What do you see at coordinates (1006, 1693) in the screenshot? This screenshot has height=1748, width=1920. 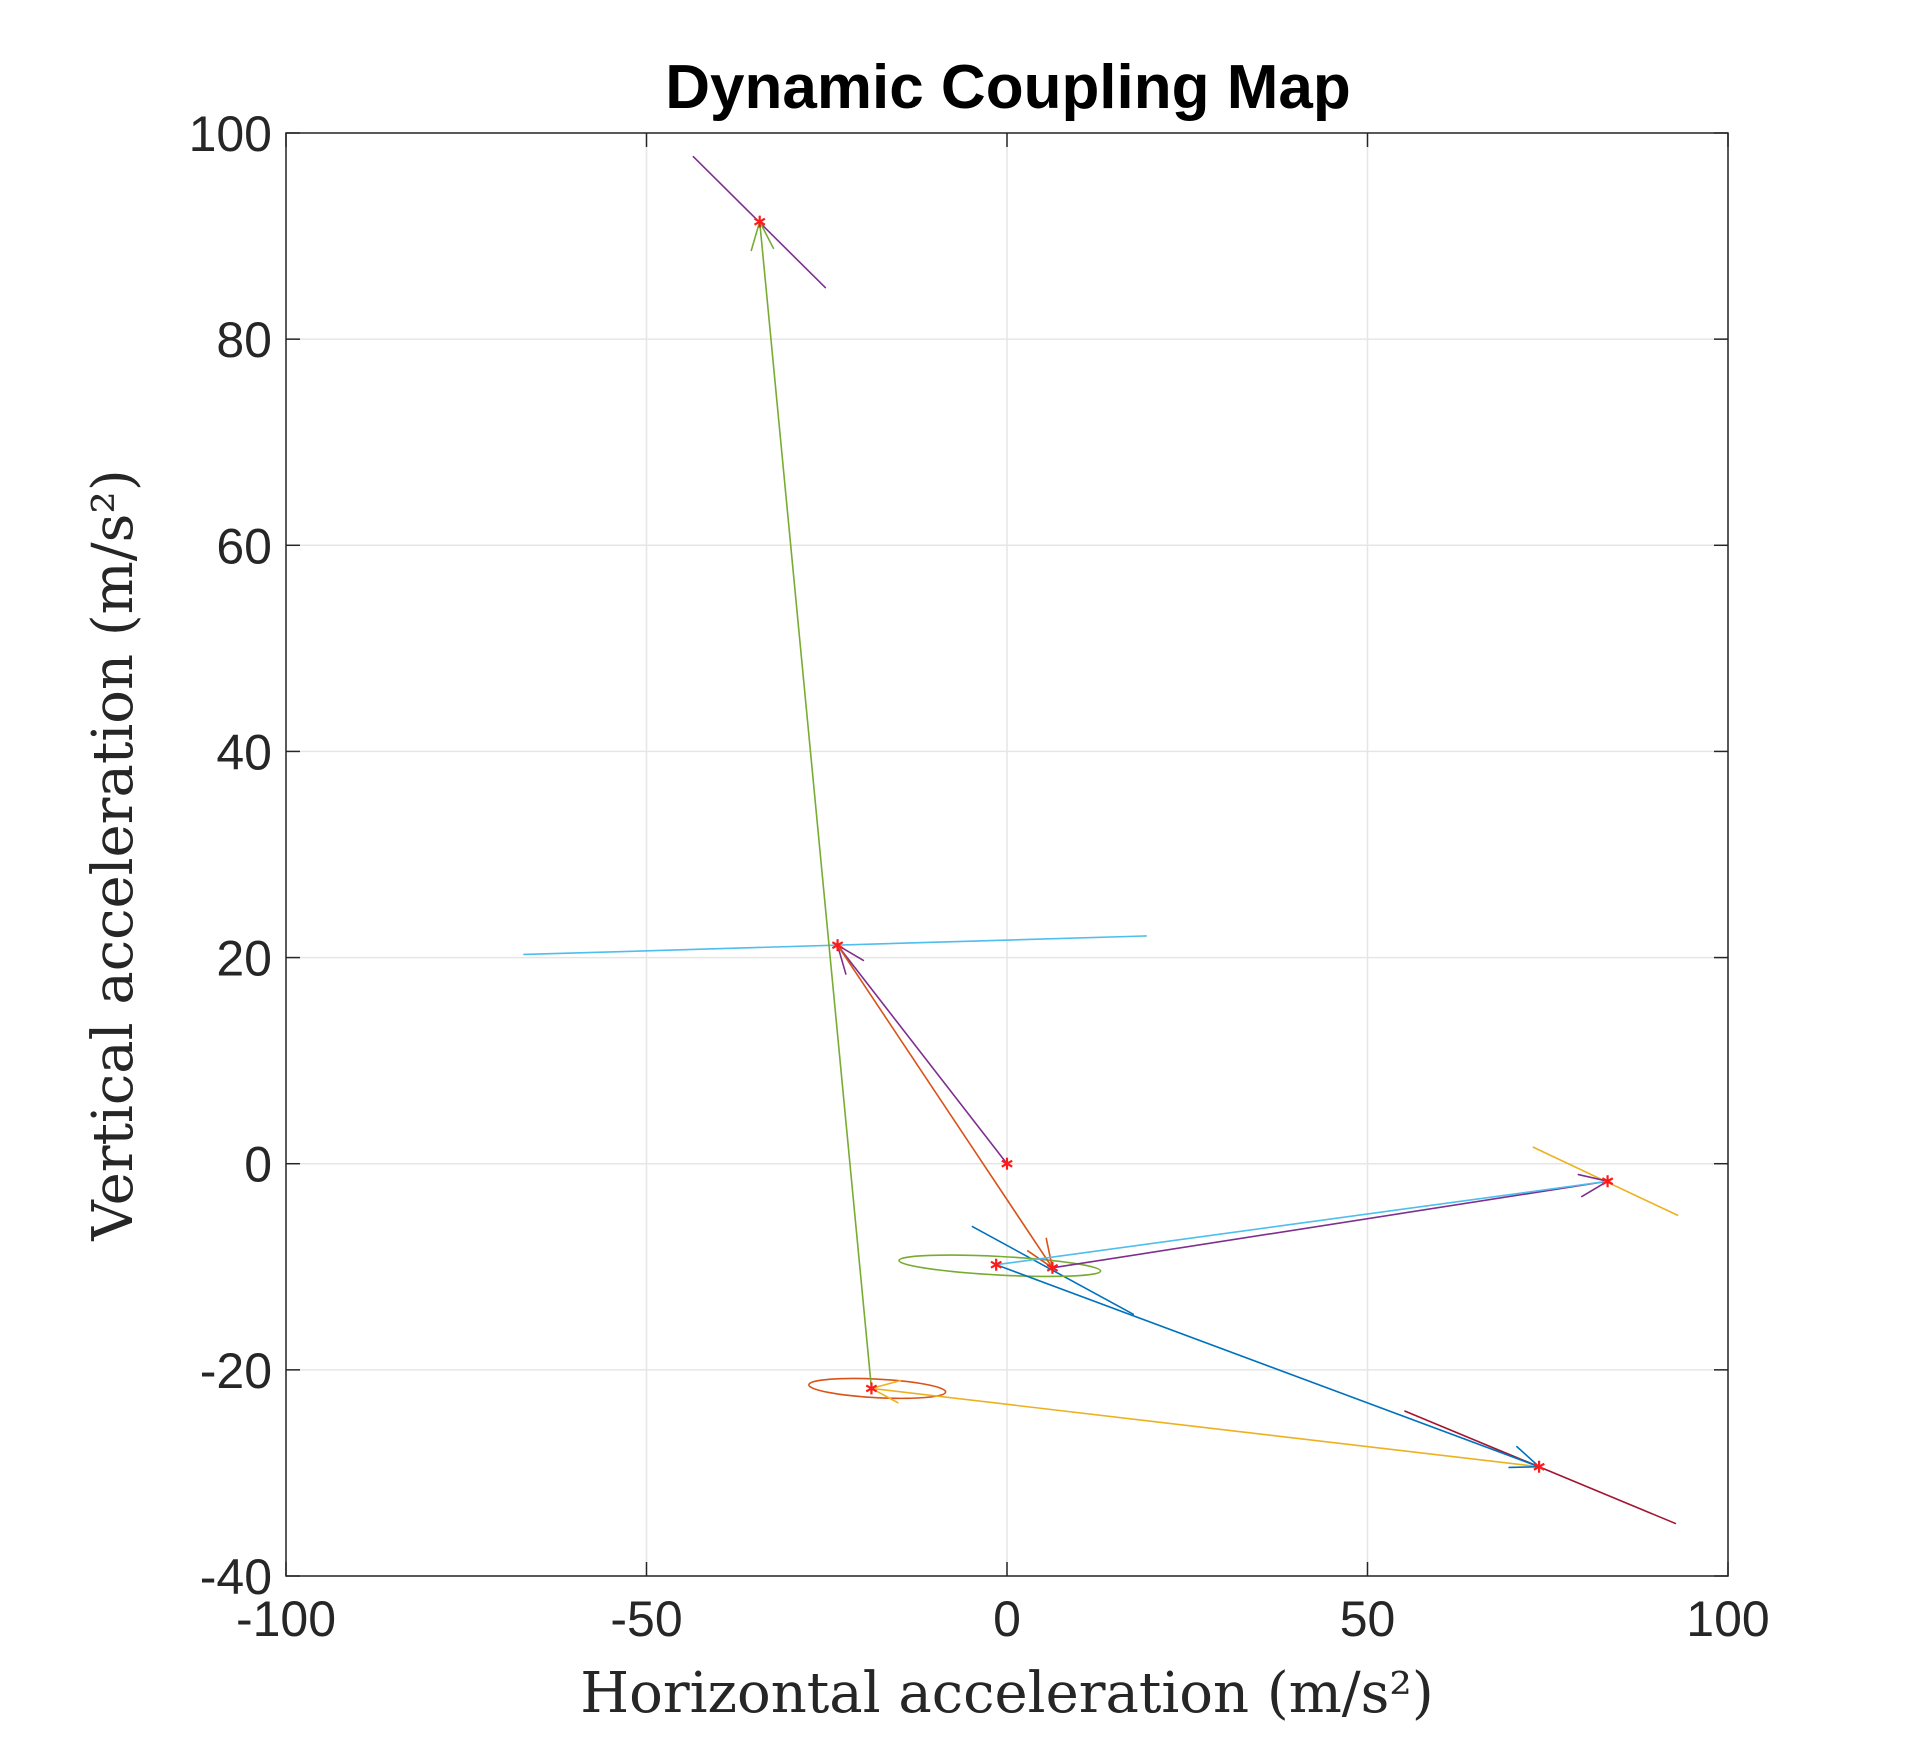 I see `x-axis-label: Horizontal acceleration (m/s²)` at bounding box center [1006, 1693].